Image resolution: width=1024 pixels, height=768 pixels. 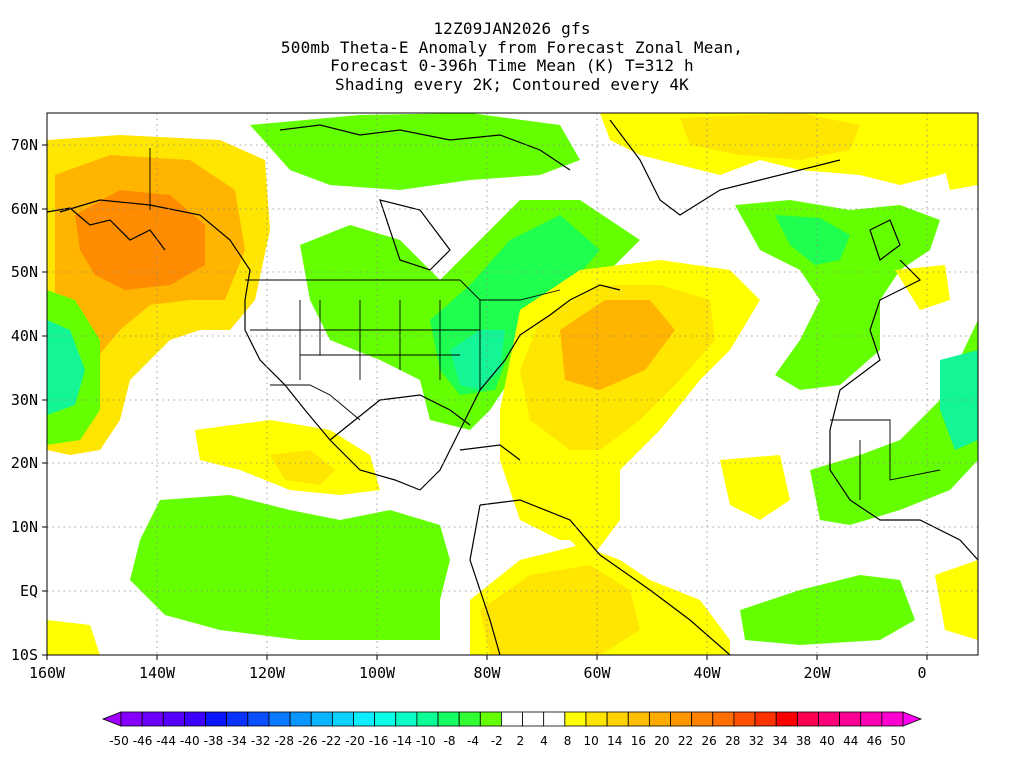 I want to click on colorbar-label: -8, so click(x=450, y=741).